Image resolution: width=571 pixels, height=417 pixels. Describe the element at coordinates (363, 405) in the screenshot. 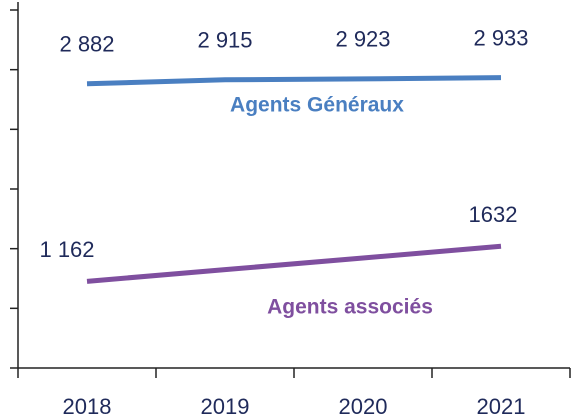

I see `x-tick-label: 2020` at that location.